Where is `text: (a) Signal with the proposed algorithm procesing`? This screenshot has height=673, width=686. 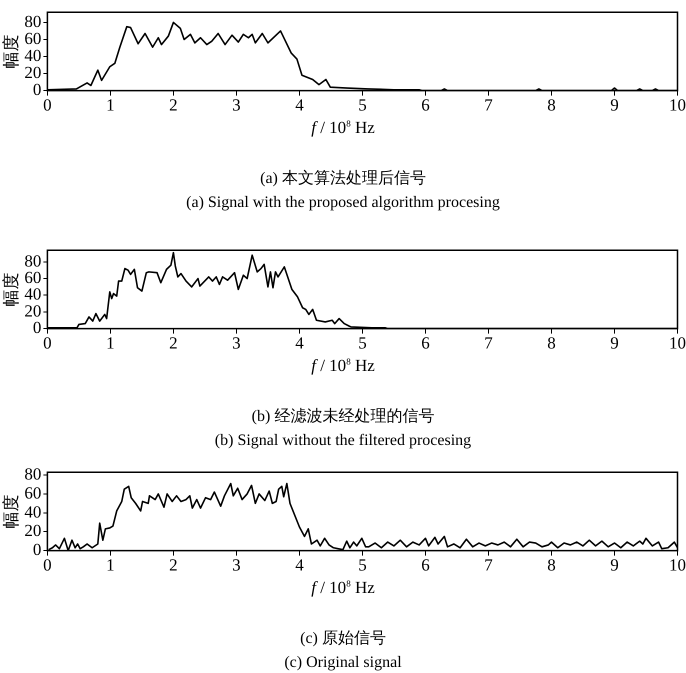 text: (a) Signal with the proposed algorithm procesing is located at coordinates (343, 203).